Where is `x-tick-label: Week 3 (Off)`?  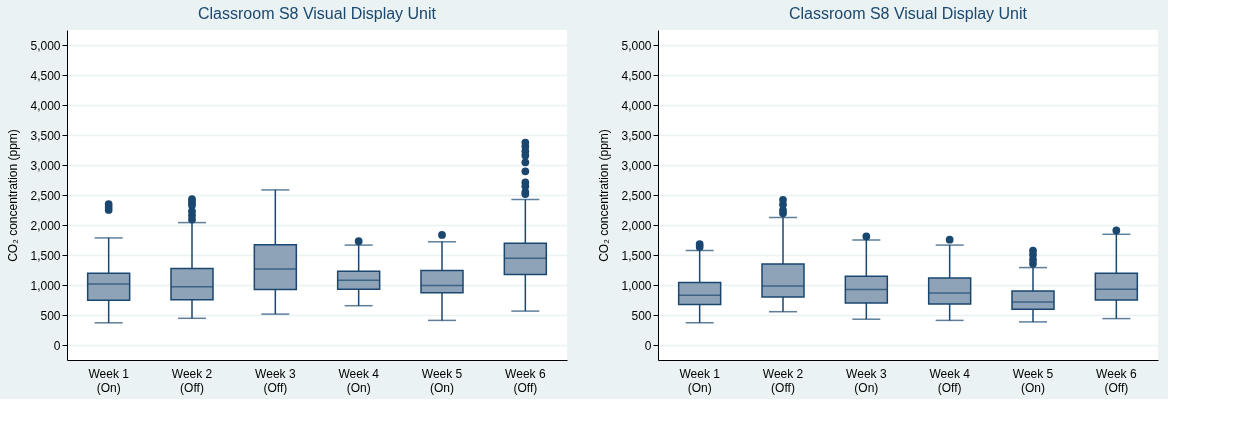
x-tick-label: Week 3 (Off) is located at coordinates (275, 380).